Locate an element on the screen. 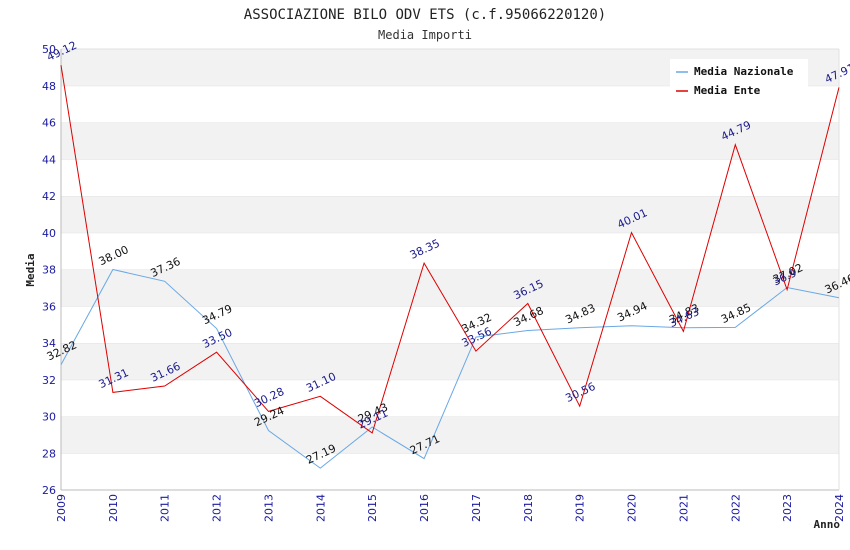 The image size is (850, 550). legend: Media Nazionale Media Ente is located at coordinates (739, 84).